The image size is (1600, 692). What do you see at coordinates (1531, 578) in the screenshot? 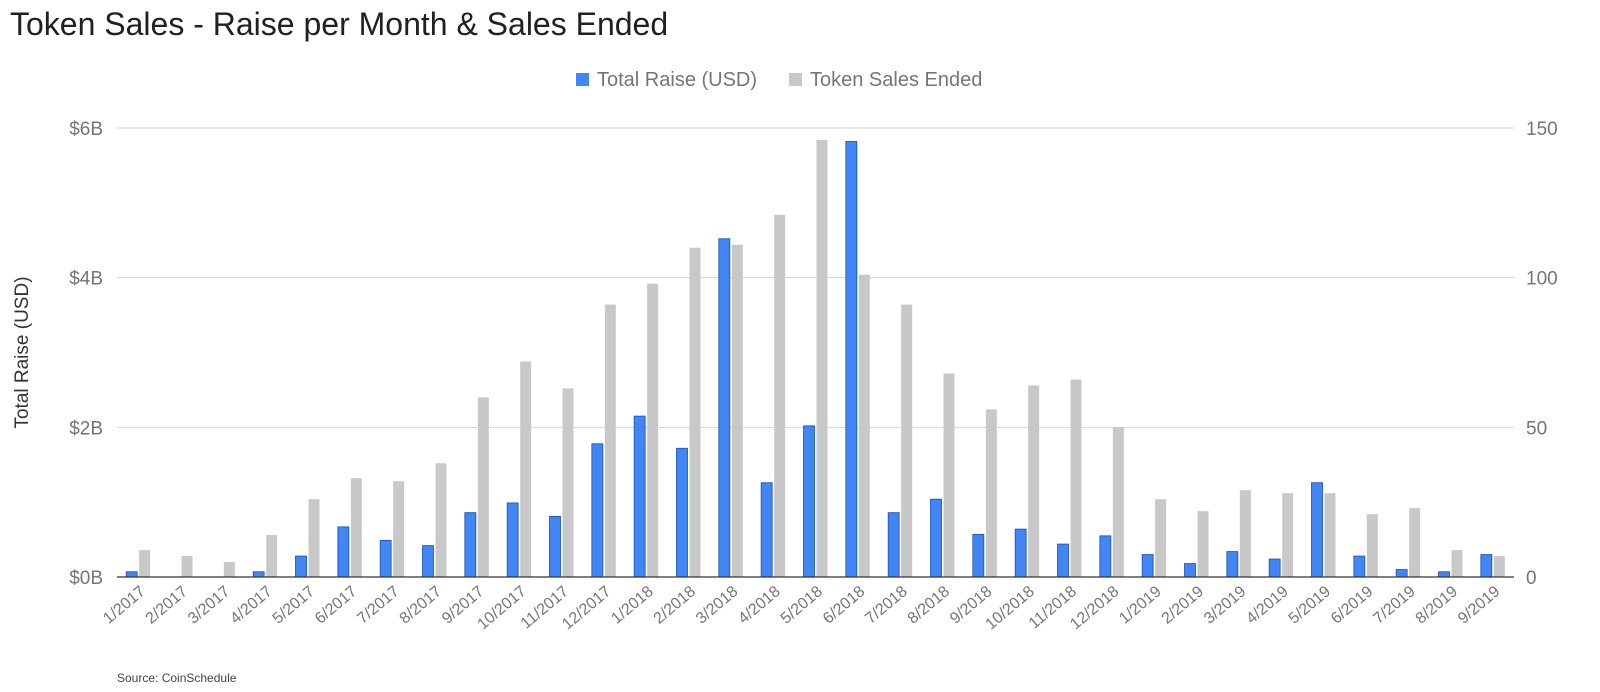
I see `y2-axis-tick-label: 0` at bounding box center [1531, 578].